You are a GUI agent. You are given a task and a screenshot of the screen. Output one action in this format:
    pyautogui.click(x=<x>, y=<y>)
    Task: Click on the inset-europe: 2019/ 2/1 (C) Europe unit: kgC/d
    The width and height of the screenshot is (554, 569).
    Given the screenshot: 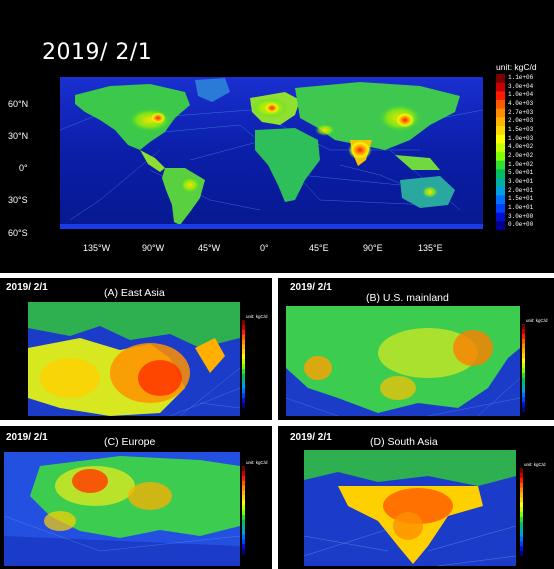 What is the action you would take?
    pyautogui.click(x=136, y=497)
    